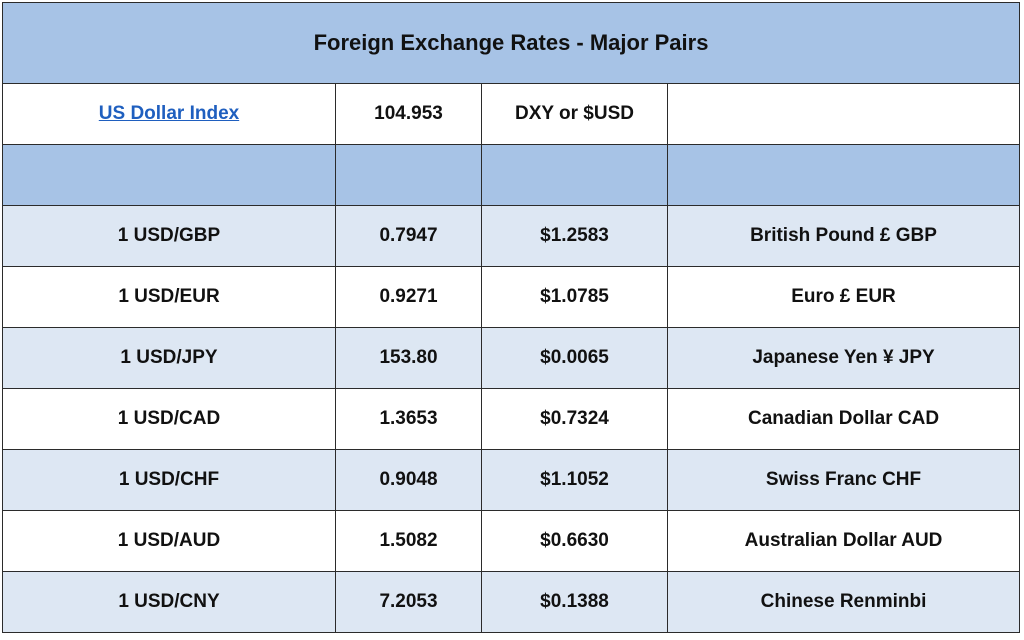  Describe the element at coordinates (843, 419) in the screenshot. I see `currency-name-cell: Canadian Dollar CAD` at that location.